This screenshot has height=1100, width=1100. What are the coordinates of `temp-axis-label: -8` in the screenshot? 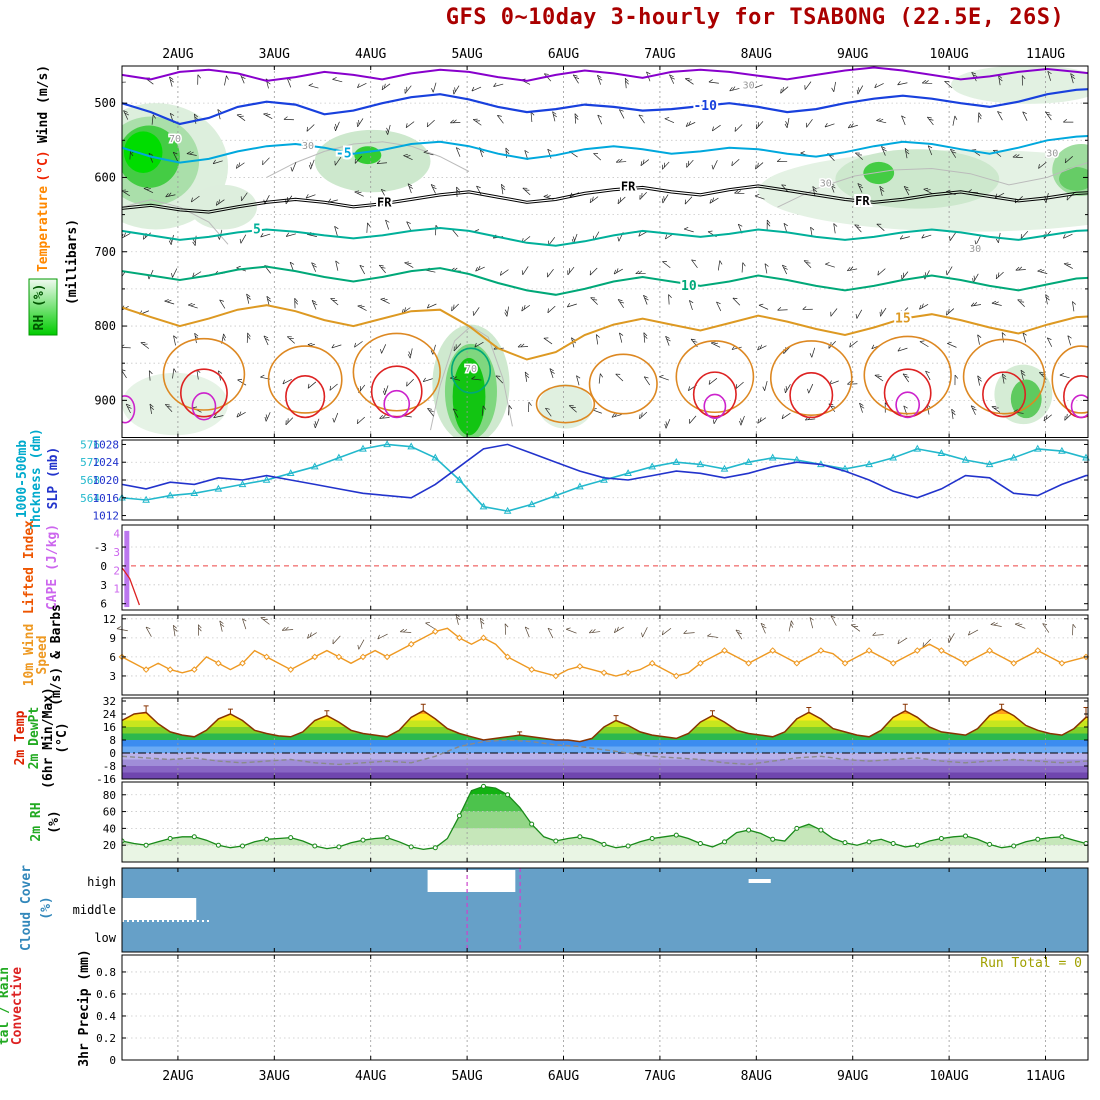 It's located at (109, 766).